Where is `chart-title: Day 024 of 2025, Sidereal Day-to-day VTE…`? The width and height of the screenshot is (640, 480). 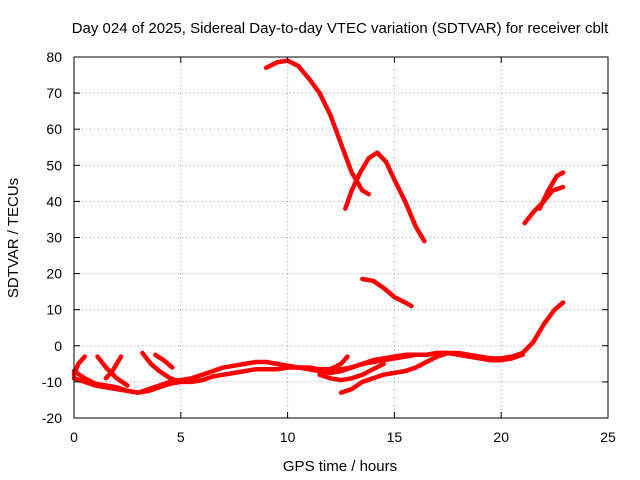
chart-title: Day 024 of 2025, Sidereal Day-to-day VTE… is located at coordinates (340, 28).